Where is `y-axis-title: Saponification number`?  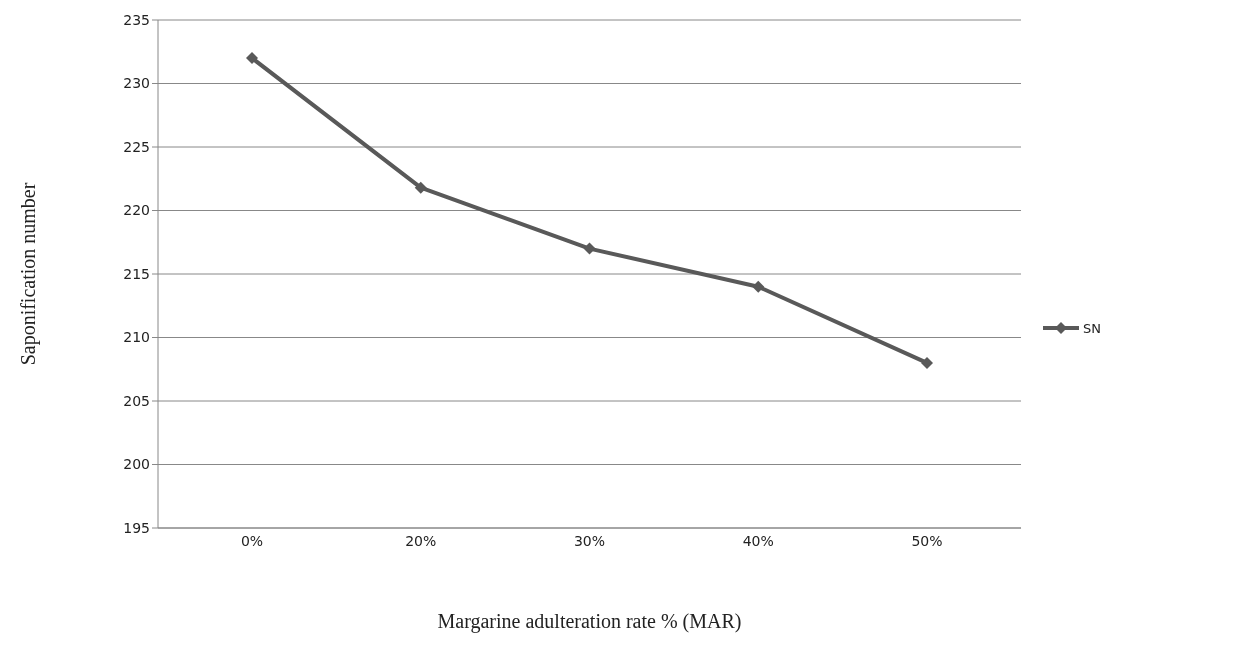 y-axis-title: Saponification number is located at coordinates (29, 274).